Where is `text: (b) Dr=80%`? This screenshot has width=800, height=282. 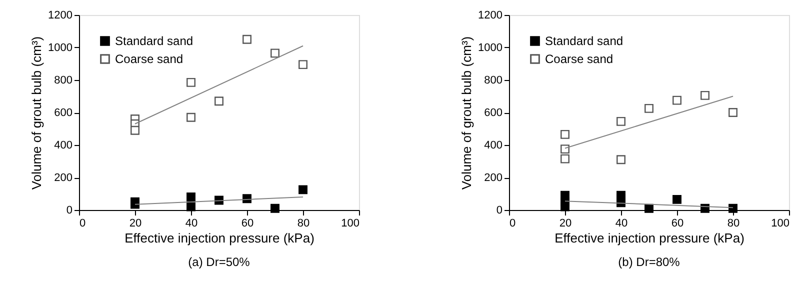 text: (b) Dr=80% is located at coordinates (649, 262).